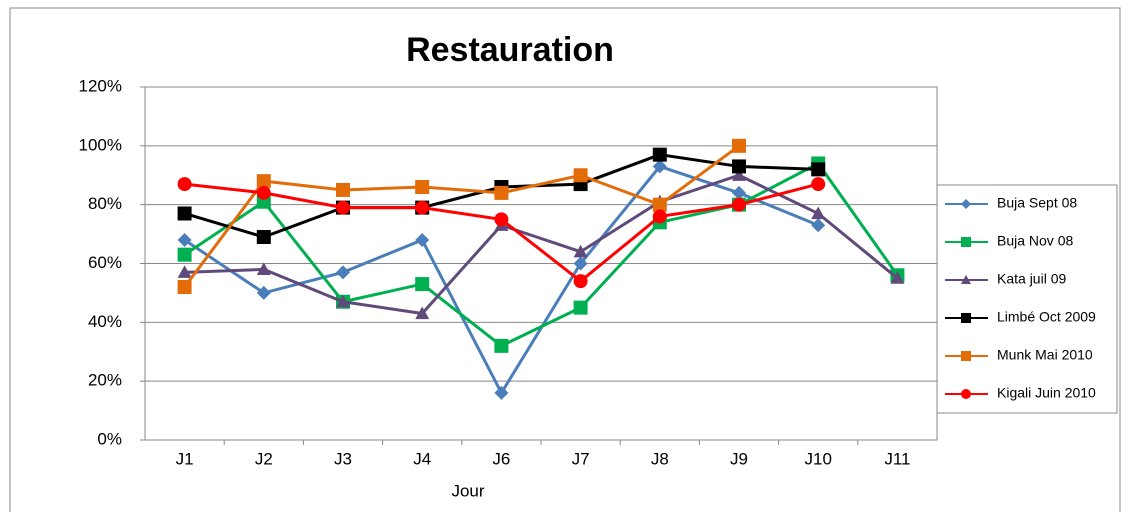 The height and width of the screenshot is (512, 1130). What do you see at coordinates (1027, 299) in the screenshot?
I see `legend-box` at bounding box center [1027, 299].